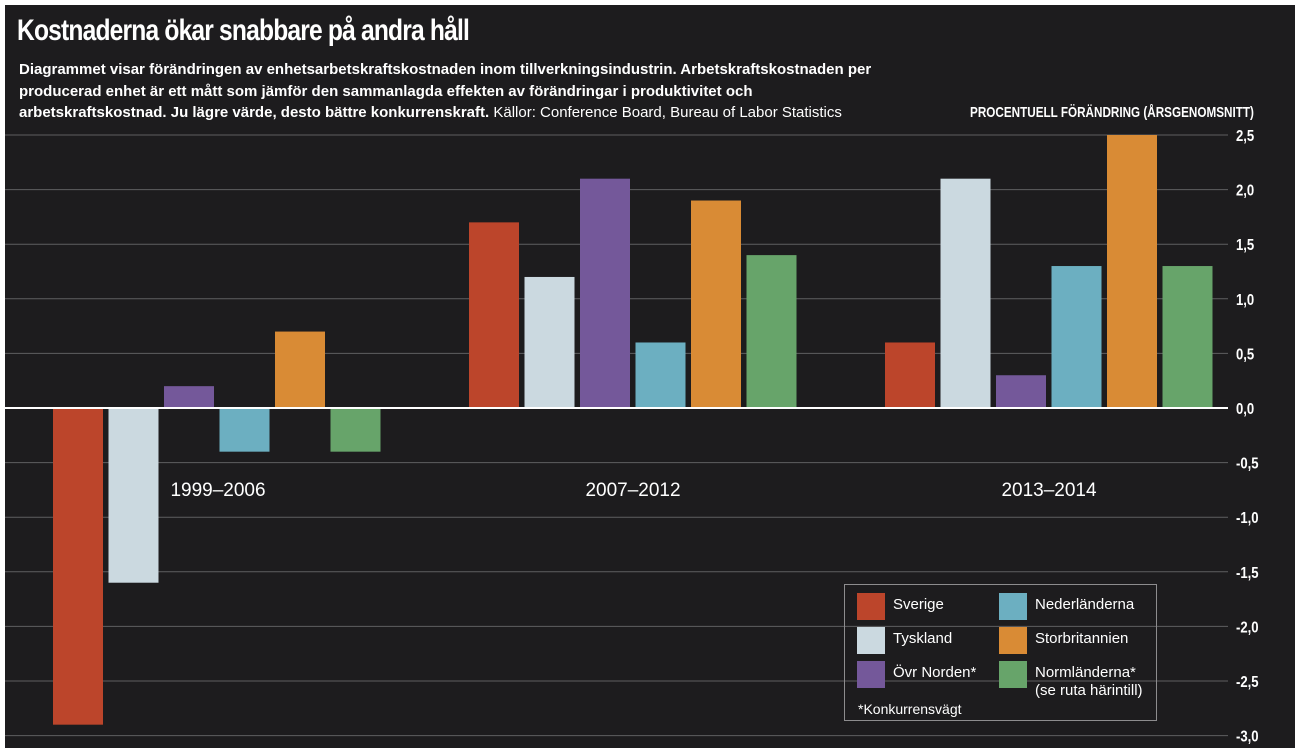 The image size is (1300, 753). Describe the element at coordinates (1245, 190) in the screenshot. I see `y-tick-label: 2,0` at that location.